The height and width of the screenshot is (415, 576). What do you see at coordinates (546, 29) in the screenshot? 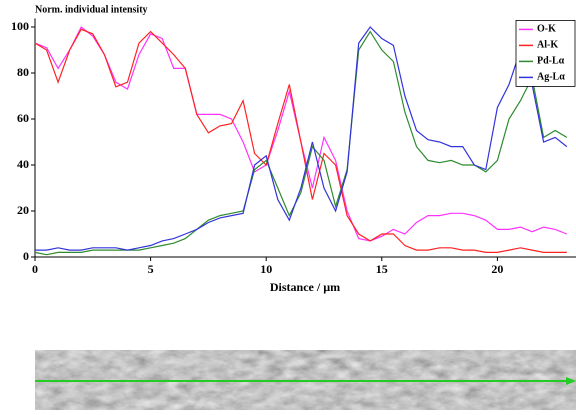
I see `legend-label: O-K` at bounding box center [546, 29].